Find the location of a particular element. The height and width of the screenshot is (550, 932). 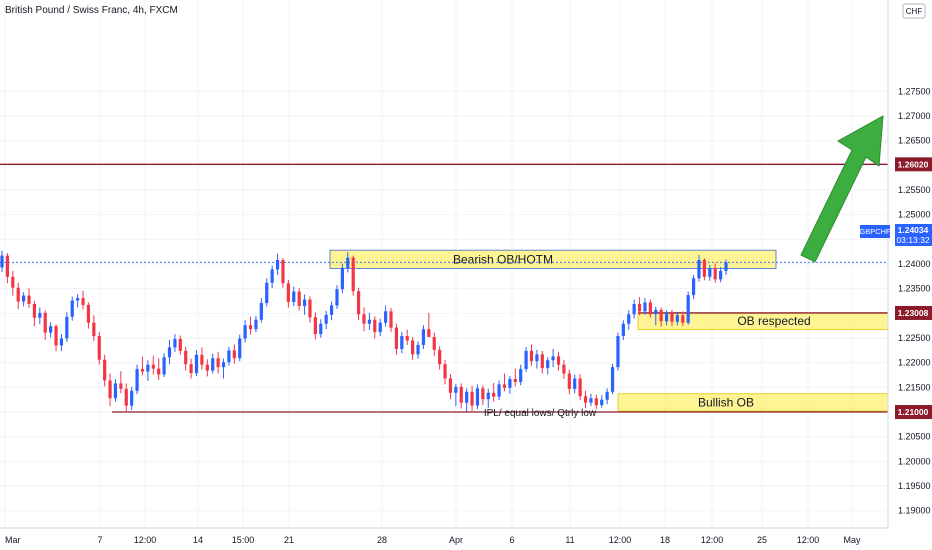

ipl-level-badge-label: 1.21000 is located at coordinates (913, 412).